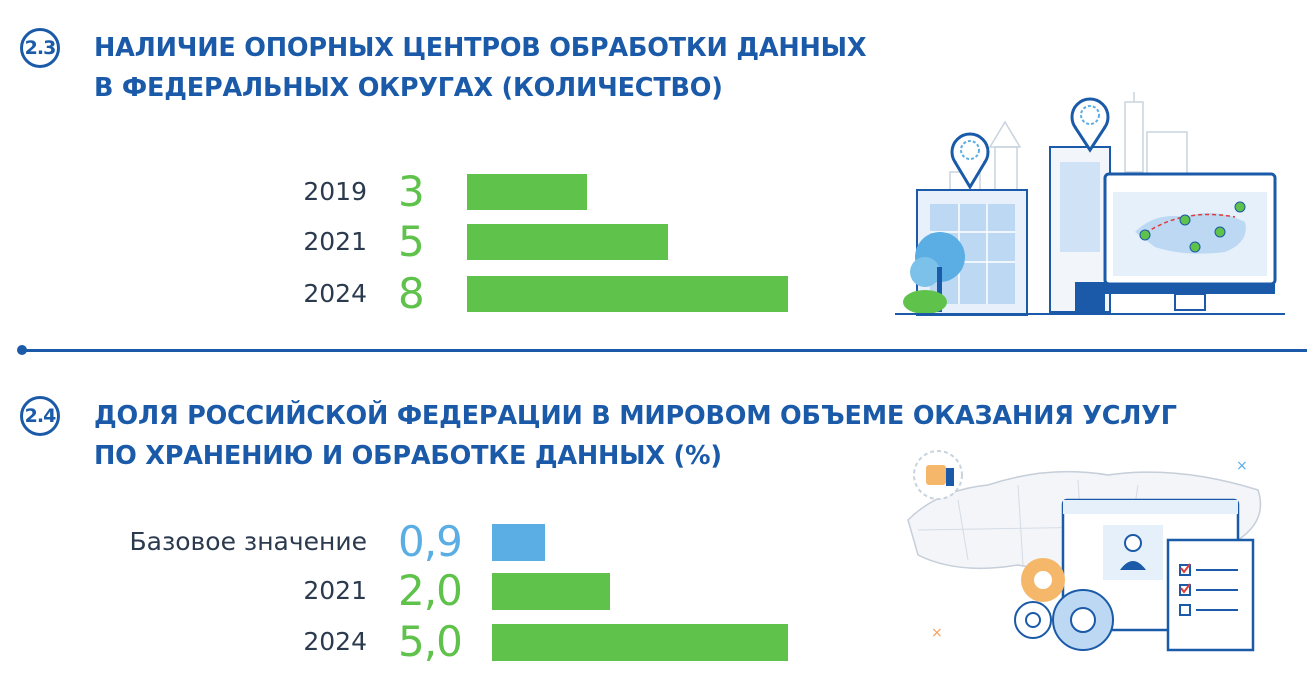 The width and height of the screenshot is (1307, 681). I want to click on data-value-label: 5,0, so click(430, 641).